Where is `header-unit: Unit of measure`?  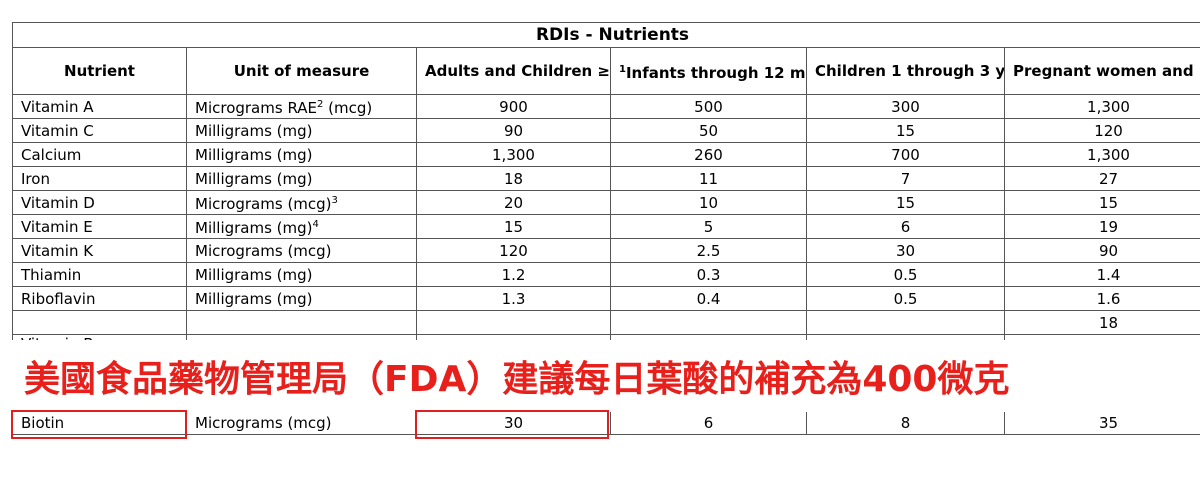
header-unit: Unit of measure is located at coordinates (301, 71).